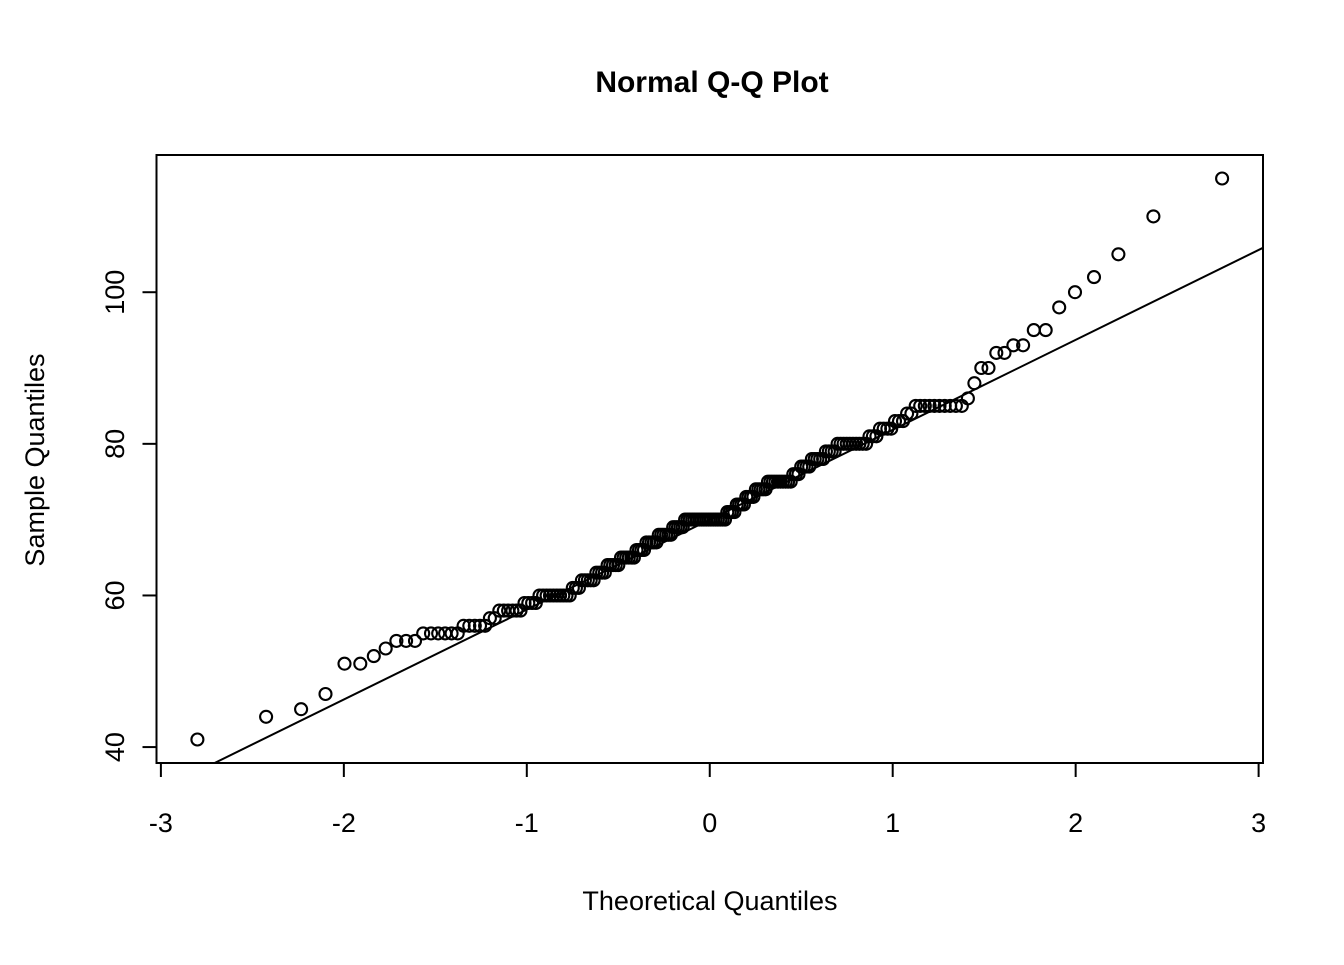 The image size is (1344, 965). What do you see at coordinates (344, 823) in the screenshot?
I see `x-tick-label: -2` at bounding box center [344, 823].